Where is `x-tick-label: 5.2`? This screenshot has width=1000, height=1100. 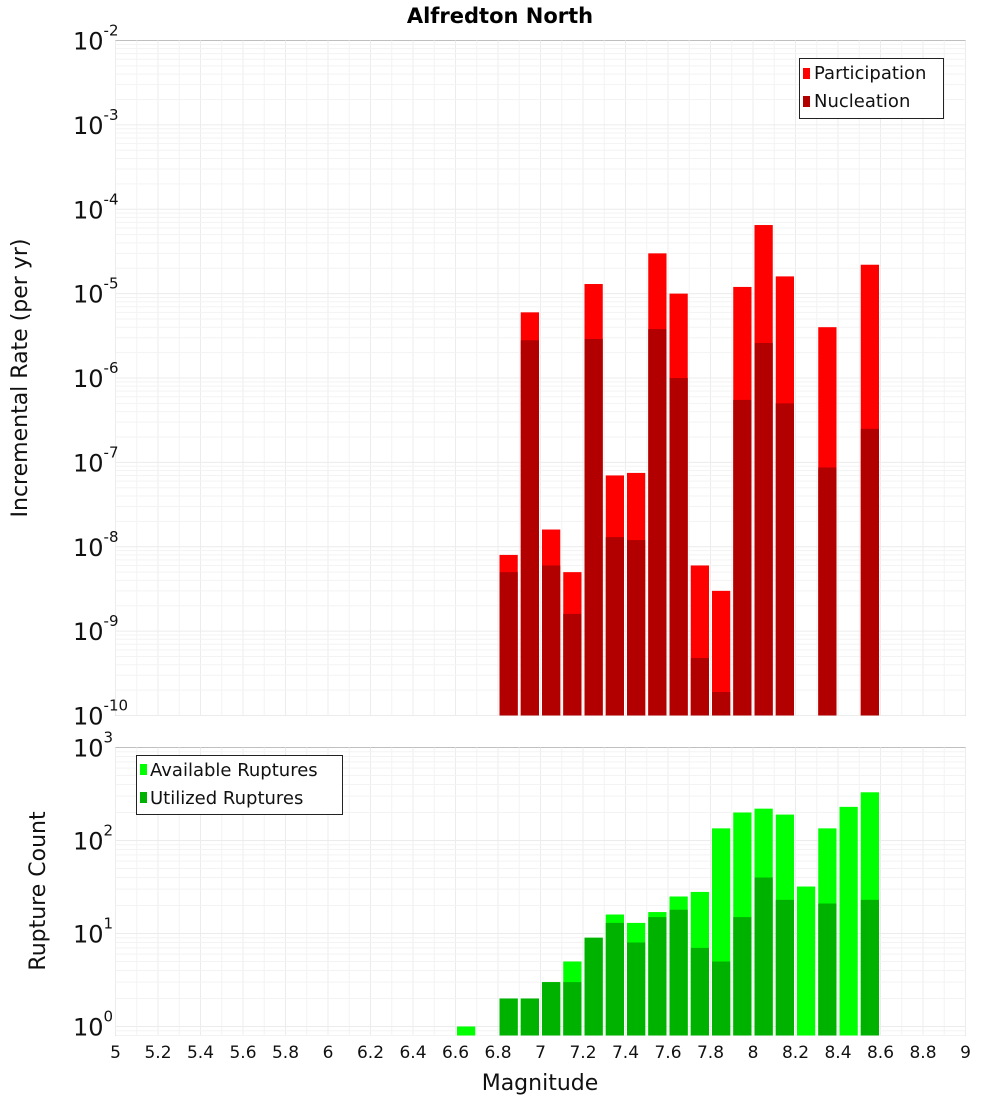 x-tick-label: 5.2 is located at coordinates (157, 1053).